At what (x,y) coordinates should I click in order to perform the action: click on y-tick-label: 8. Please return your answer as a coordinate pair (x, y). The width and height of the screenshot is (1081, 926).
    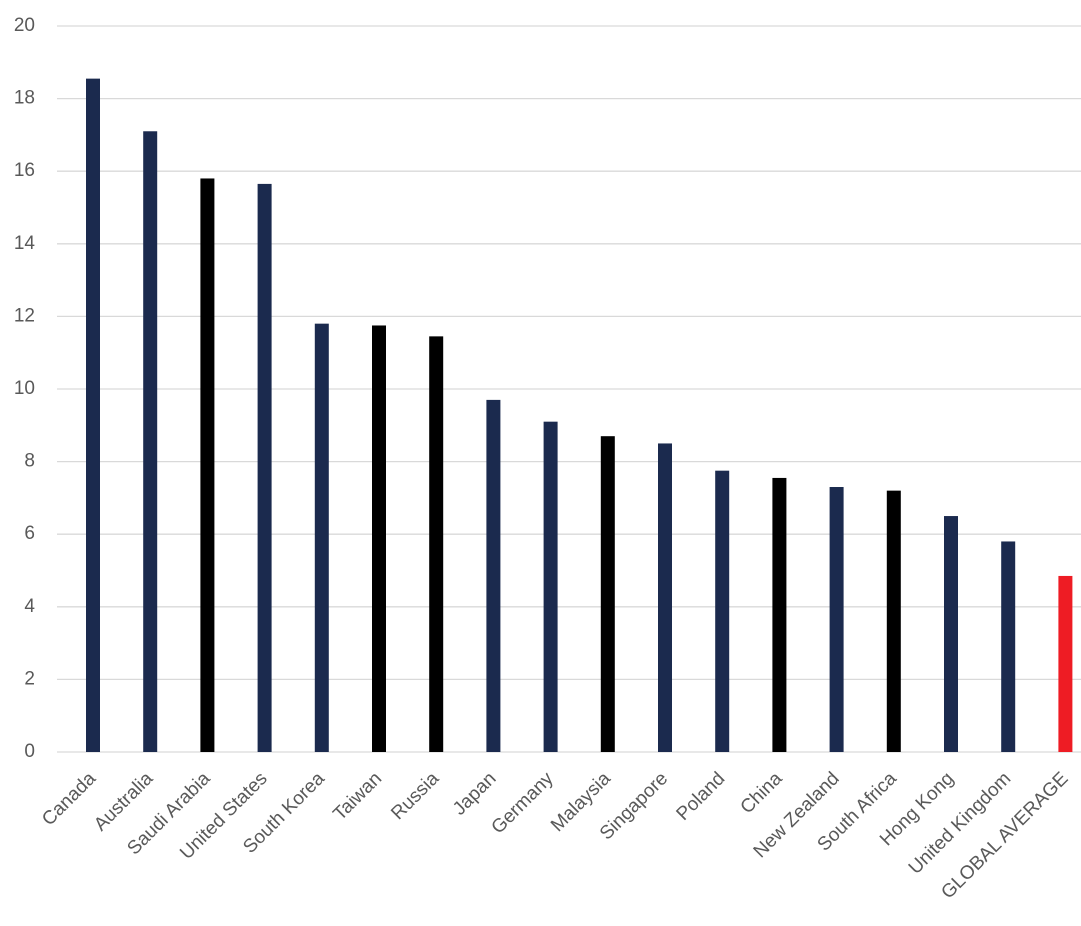
    Looking at the image, I should click on (29, 461).